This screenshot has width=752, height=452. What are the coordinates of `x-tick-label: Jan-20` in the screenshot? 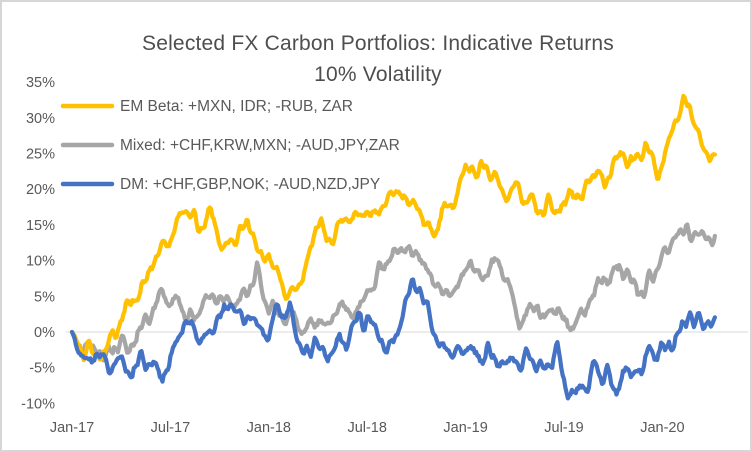 It's located at (662, 428).